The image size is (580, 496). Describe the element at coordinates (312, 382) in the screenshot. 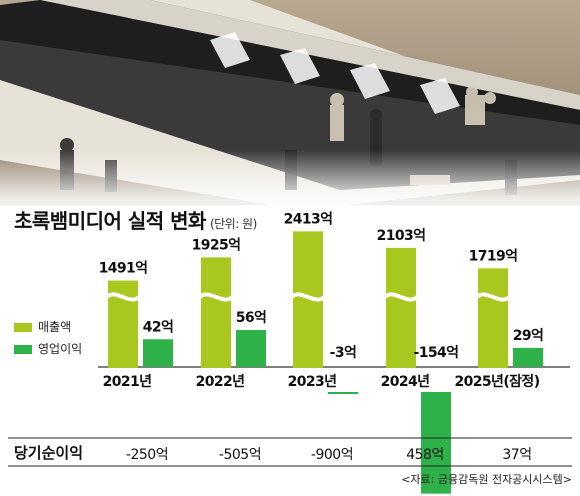

I see `category-label: 2023년` at that location.